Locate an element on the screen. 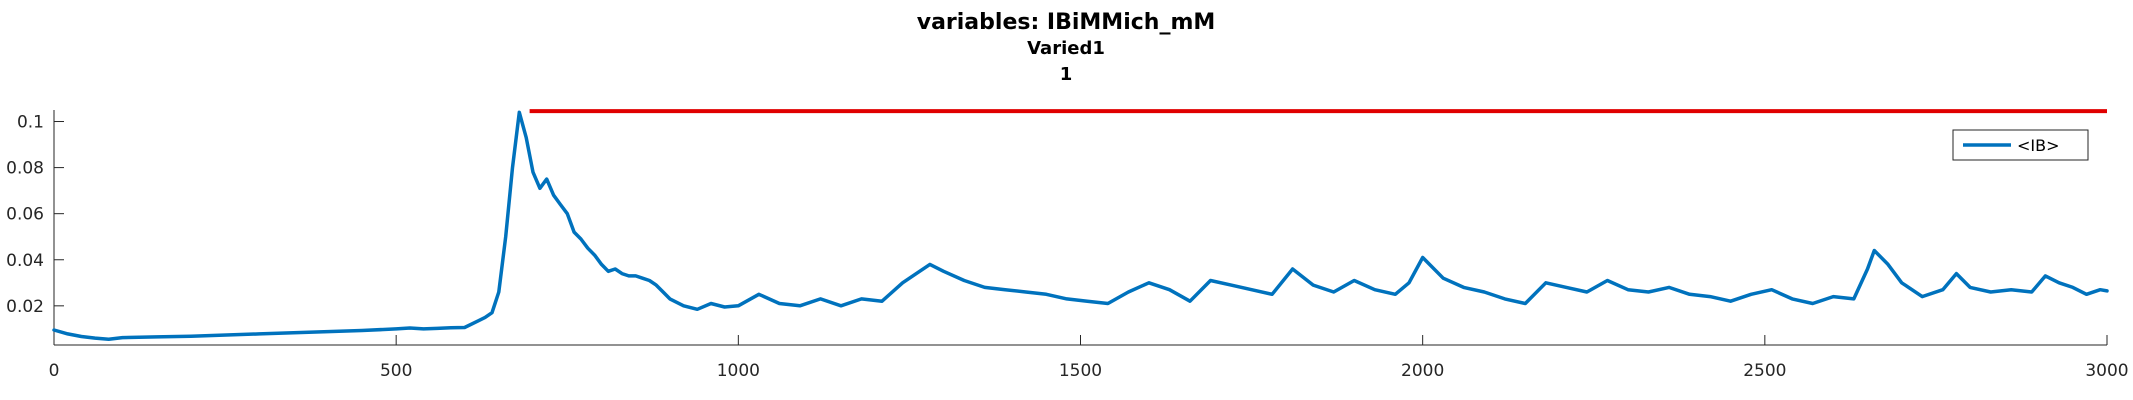  x-tick-label: 0 is located at coordinates (54, 371).